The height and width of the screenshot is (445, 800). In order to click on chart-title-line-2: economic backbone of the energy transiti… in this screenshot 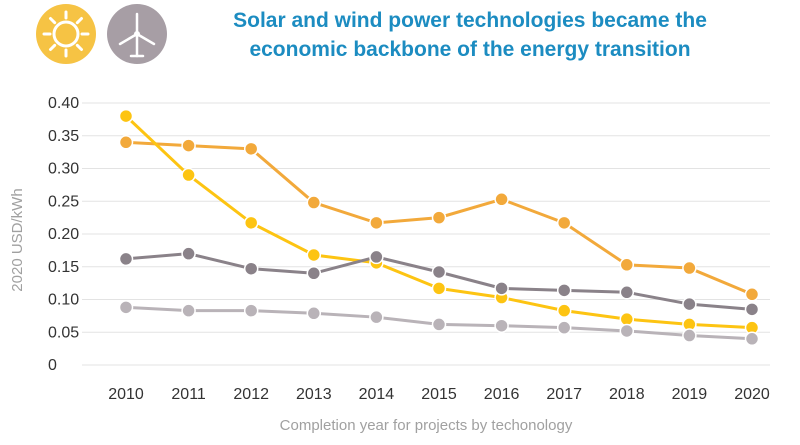, I will do `click(470, 49)`.